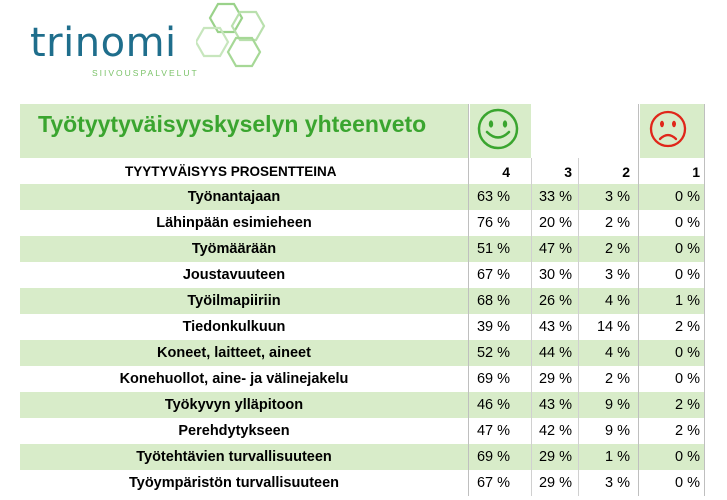  What do you see at coordinates (234, 223) in the screenshot?
I see `row-label: Lähinpään esimieheen` at bounding box center [234, 223].